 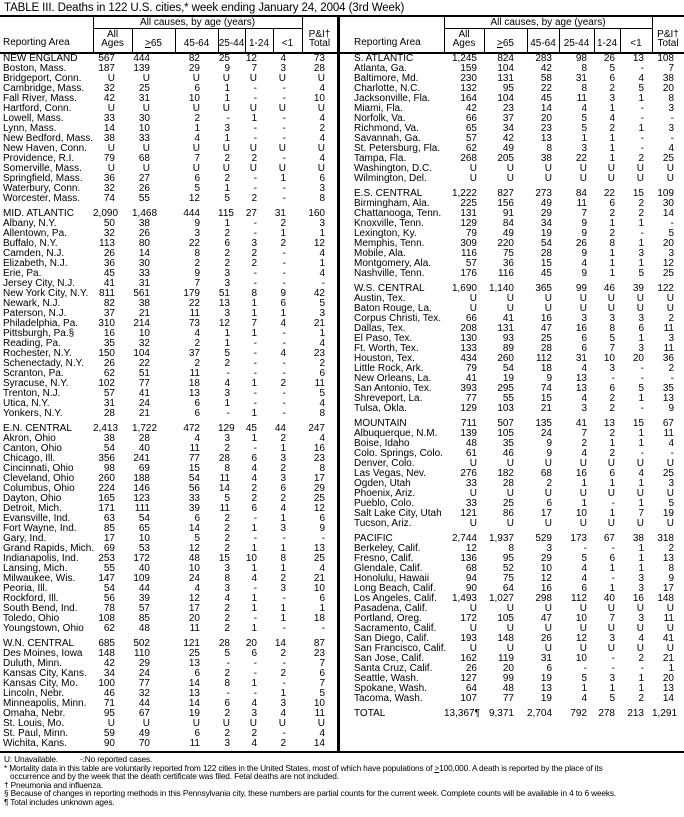 What do you see at coordinates (468, 203) in the screenshot?
I see `all-ages-cell: 225` at bounding box center [468, 203].